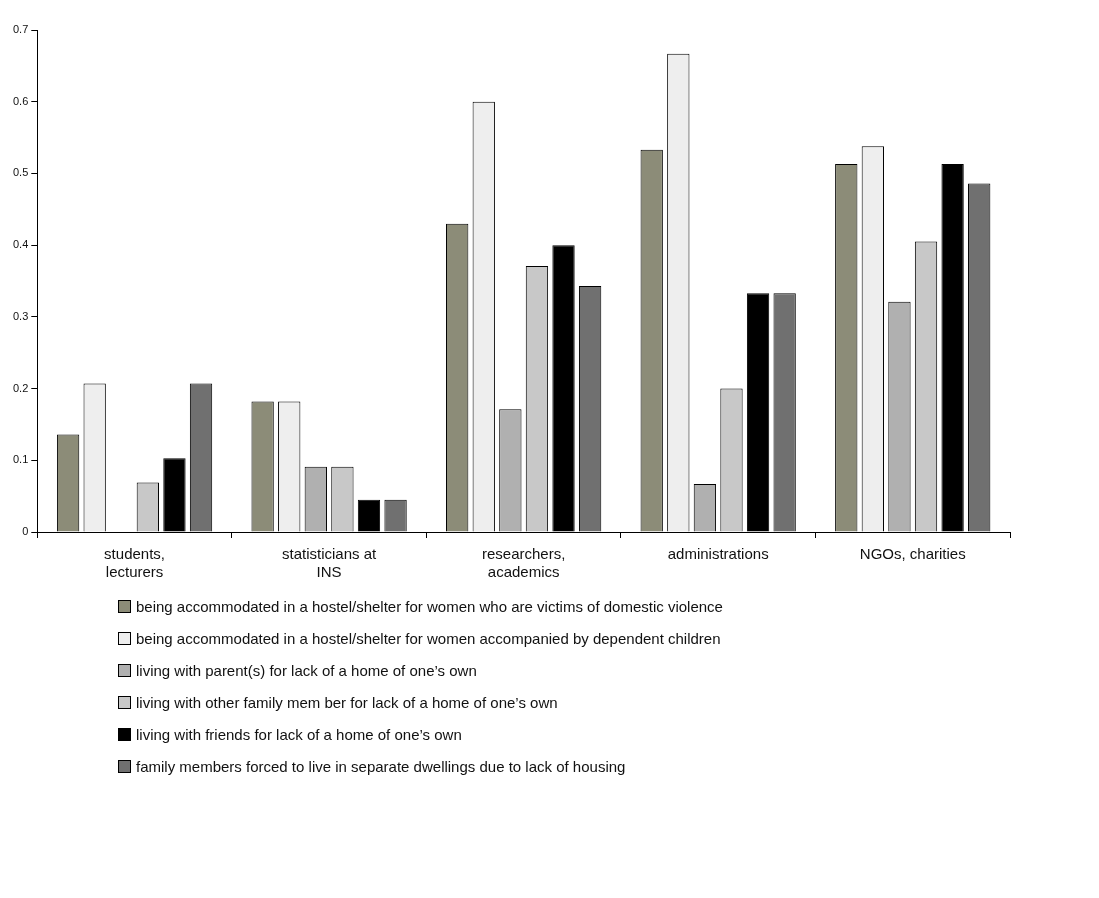  What do you see at coordinates (306, 670) in the screenshot?
I see `legend-label: living with parent(s) for lack of a home of one’s own` at bounding box center [306, 670].